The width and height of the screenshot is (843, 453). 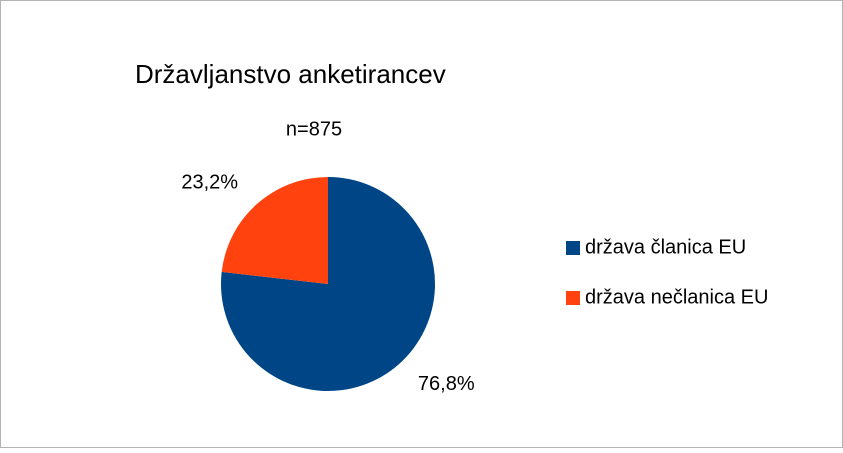 I want to click on chart-title: Državljanstvo anketirancev, so click(x=290, y=74).